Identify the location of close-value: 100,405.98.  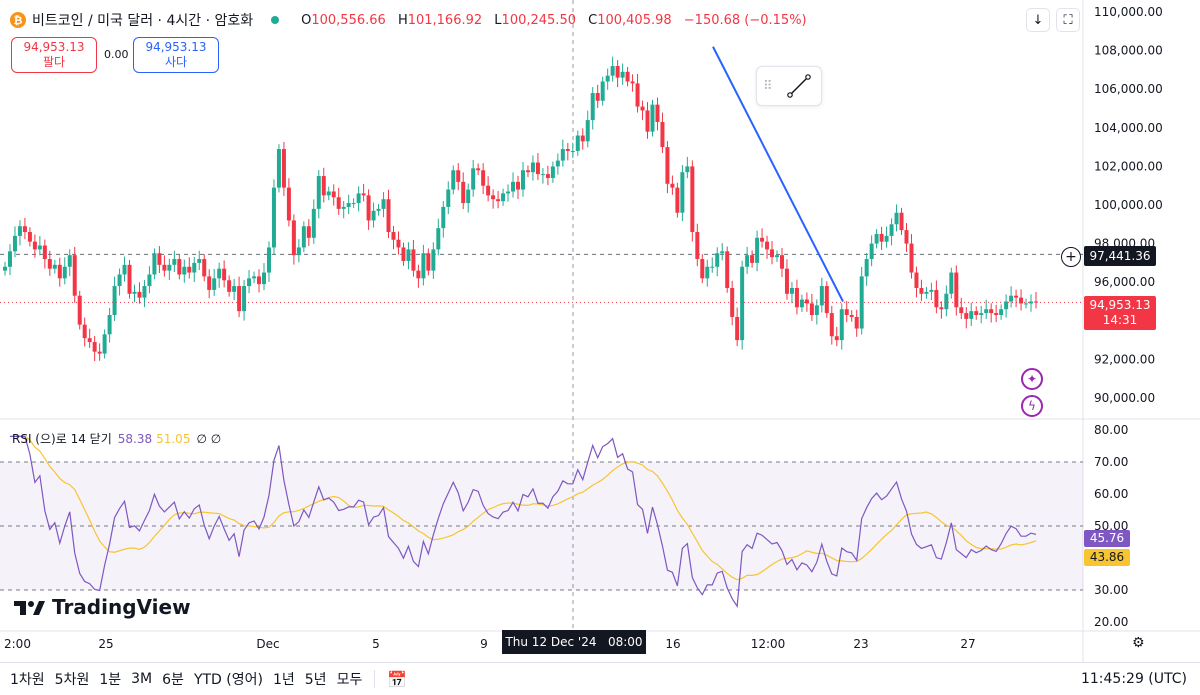
(634, 20).